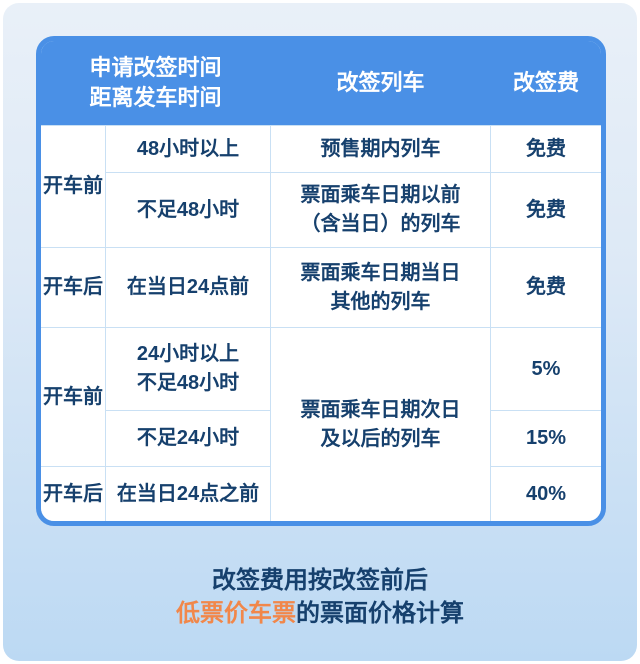  What do you see at coordinates (546, 287) in the screenshot?
I see `fee-cell-row3: 免费` at bounding box center [546, 287].